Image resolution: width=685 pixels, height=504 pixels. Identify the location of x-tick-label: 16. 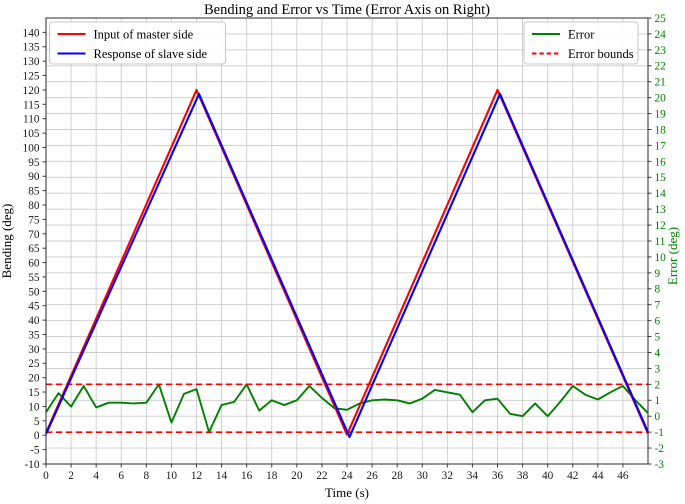
(247, 476).